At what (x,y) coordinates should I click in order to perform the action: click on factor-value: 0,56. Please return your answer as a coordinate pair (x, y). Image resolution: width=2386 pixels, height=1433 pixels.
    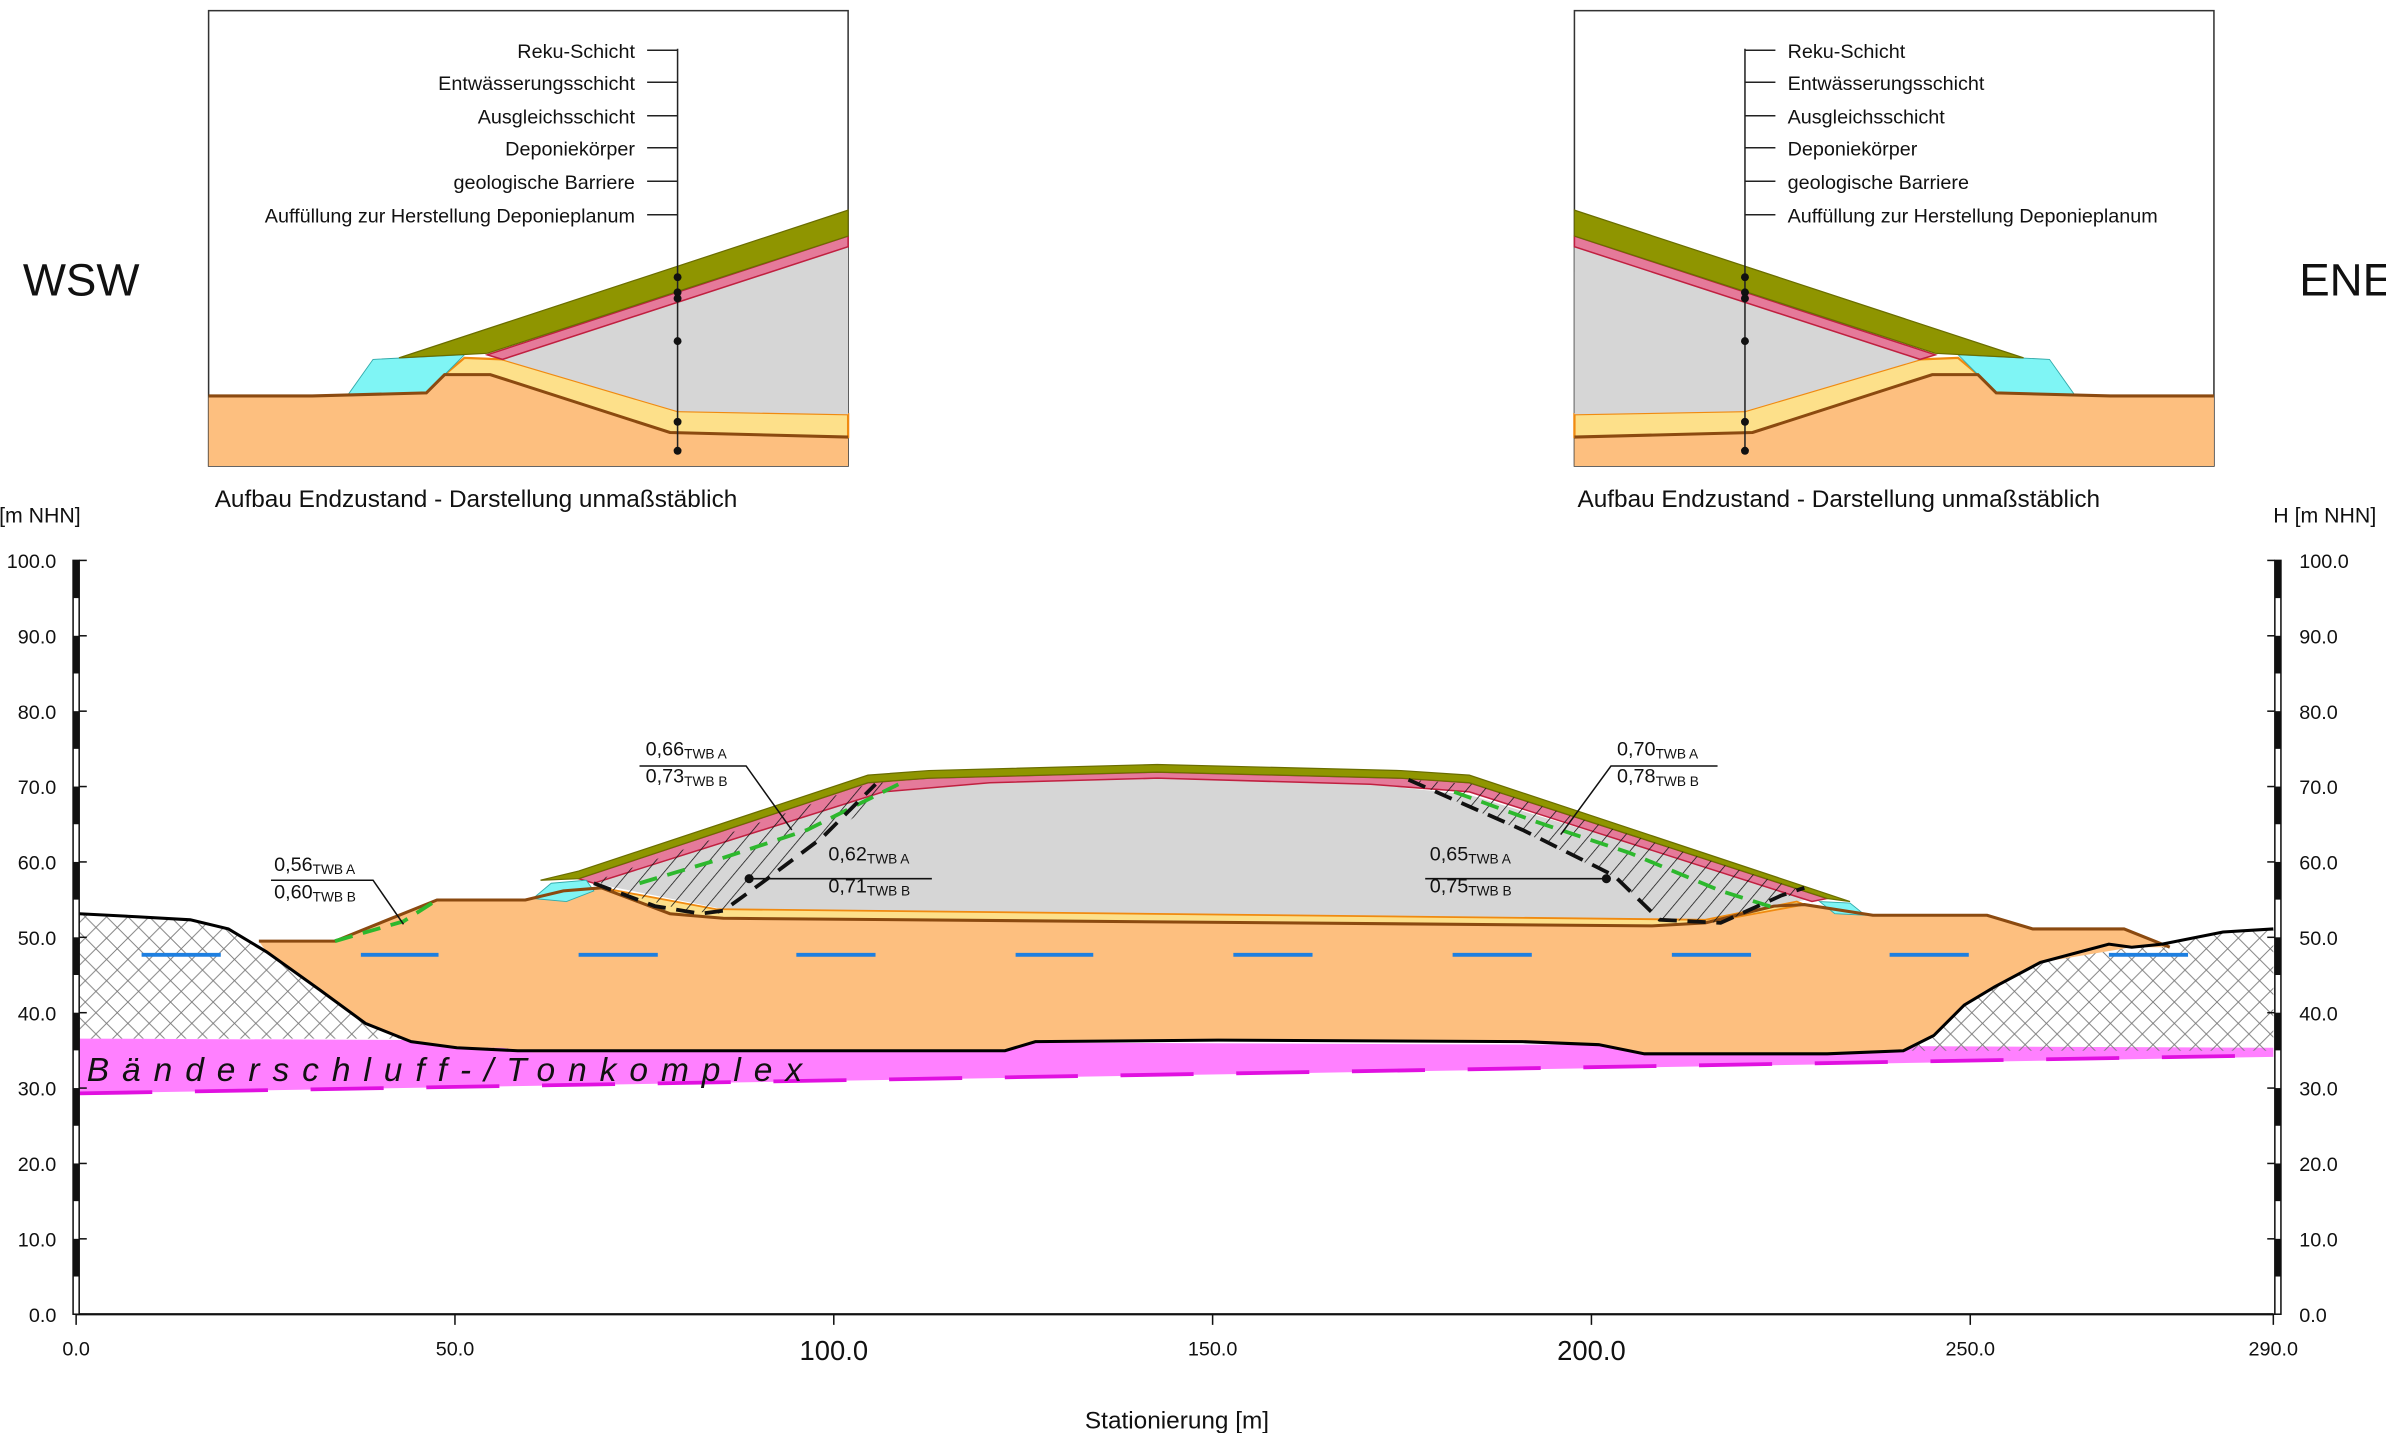
    Looking at the image, I should click on (293, 865).